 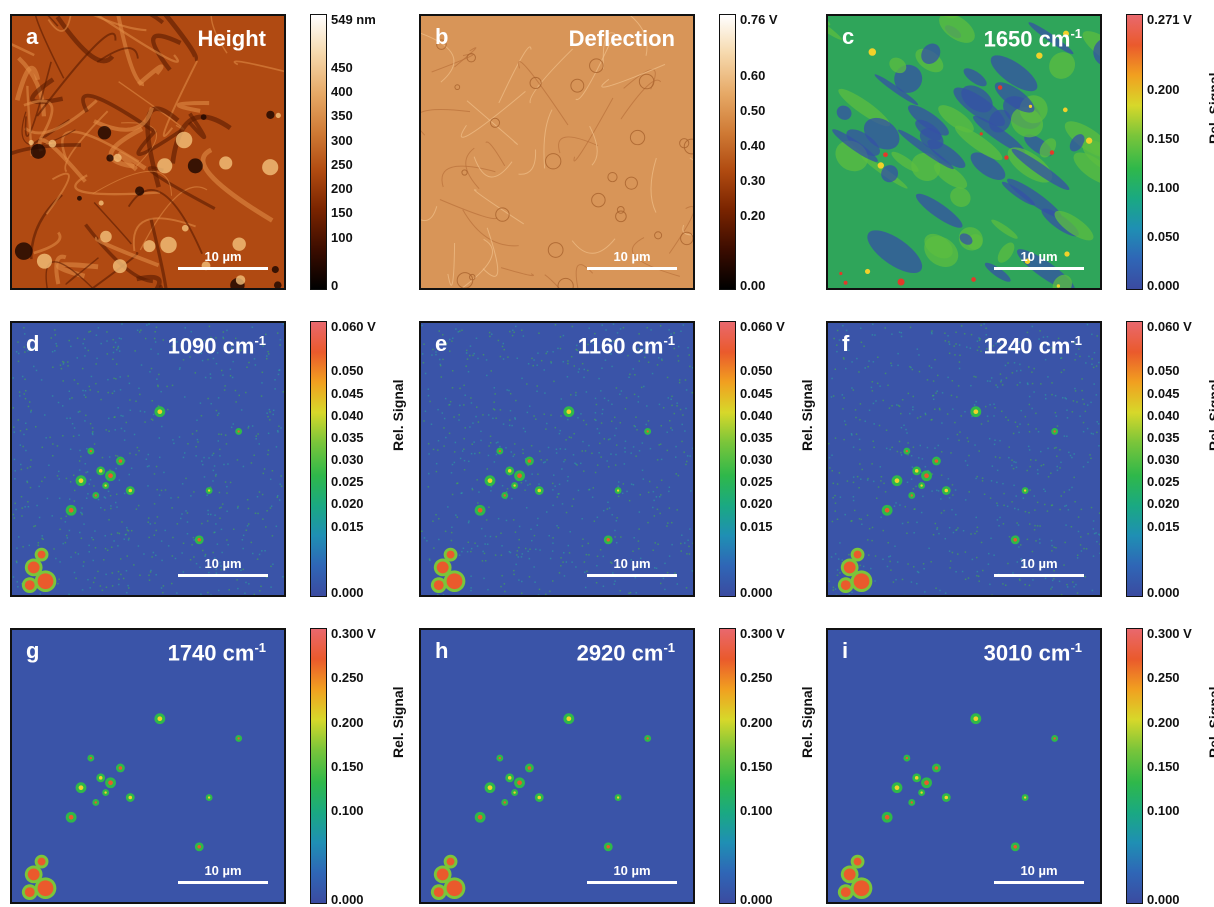 I want to click on colorbar-tick: 0.60, so click(x=752, y=75).